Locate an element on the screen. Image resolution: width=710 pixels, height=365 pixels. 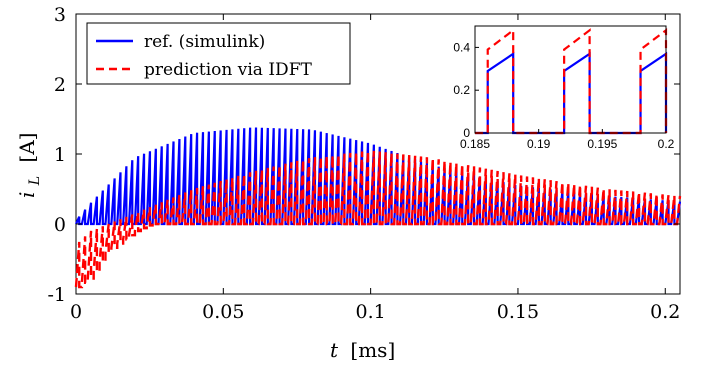
y-tick-label: 1 is located at coordinates (60, 155).